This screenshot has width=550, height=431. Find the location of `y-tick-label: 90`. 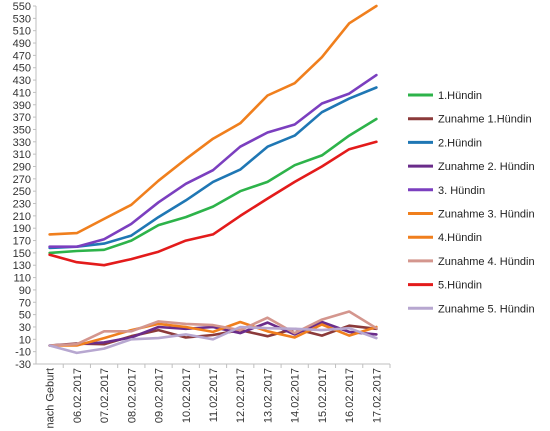

y-tick-label: 90 is located at coordinates (25, 291).